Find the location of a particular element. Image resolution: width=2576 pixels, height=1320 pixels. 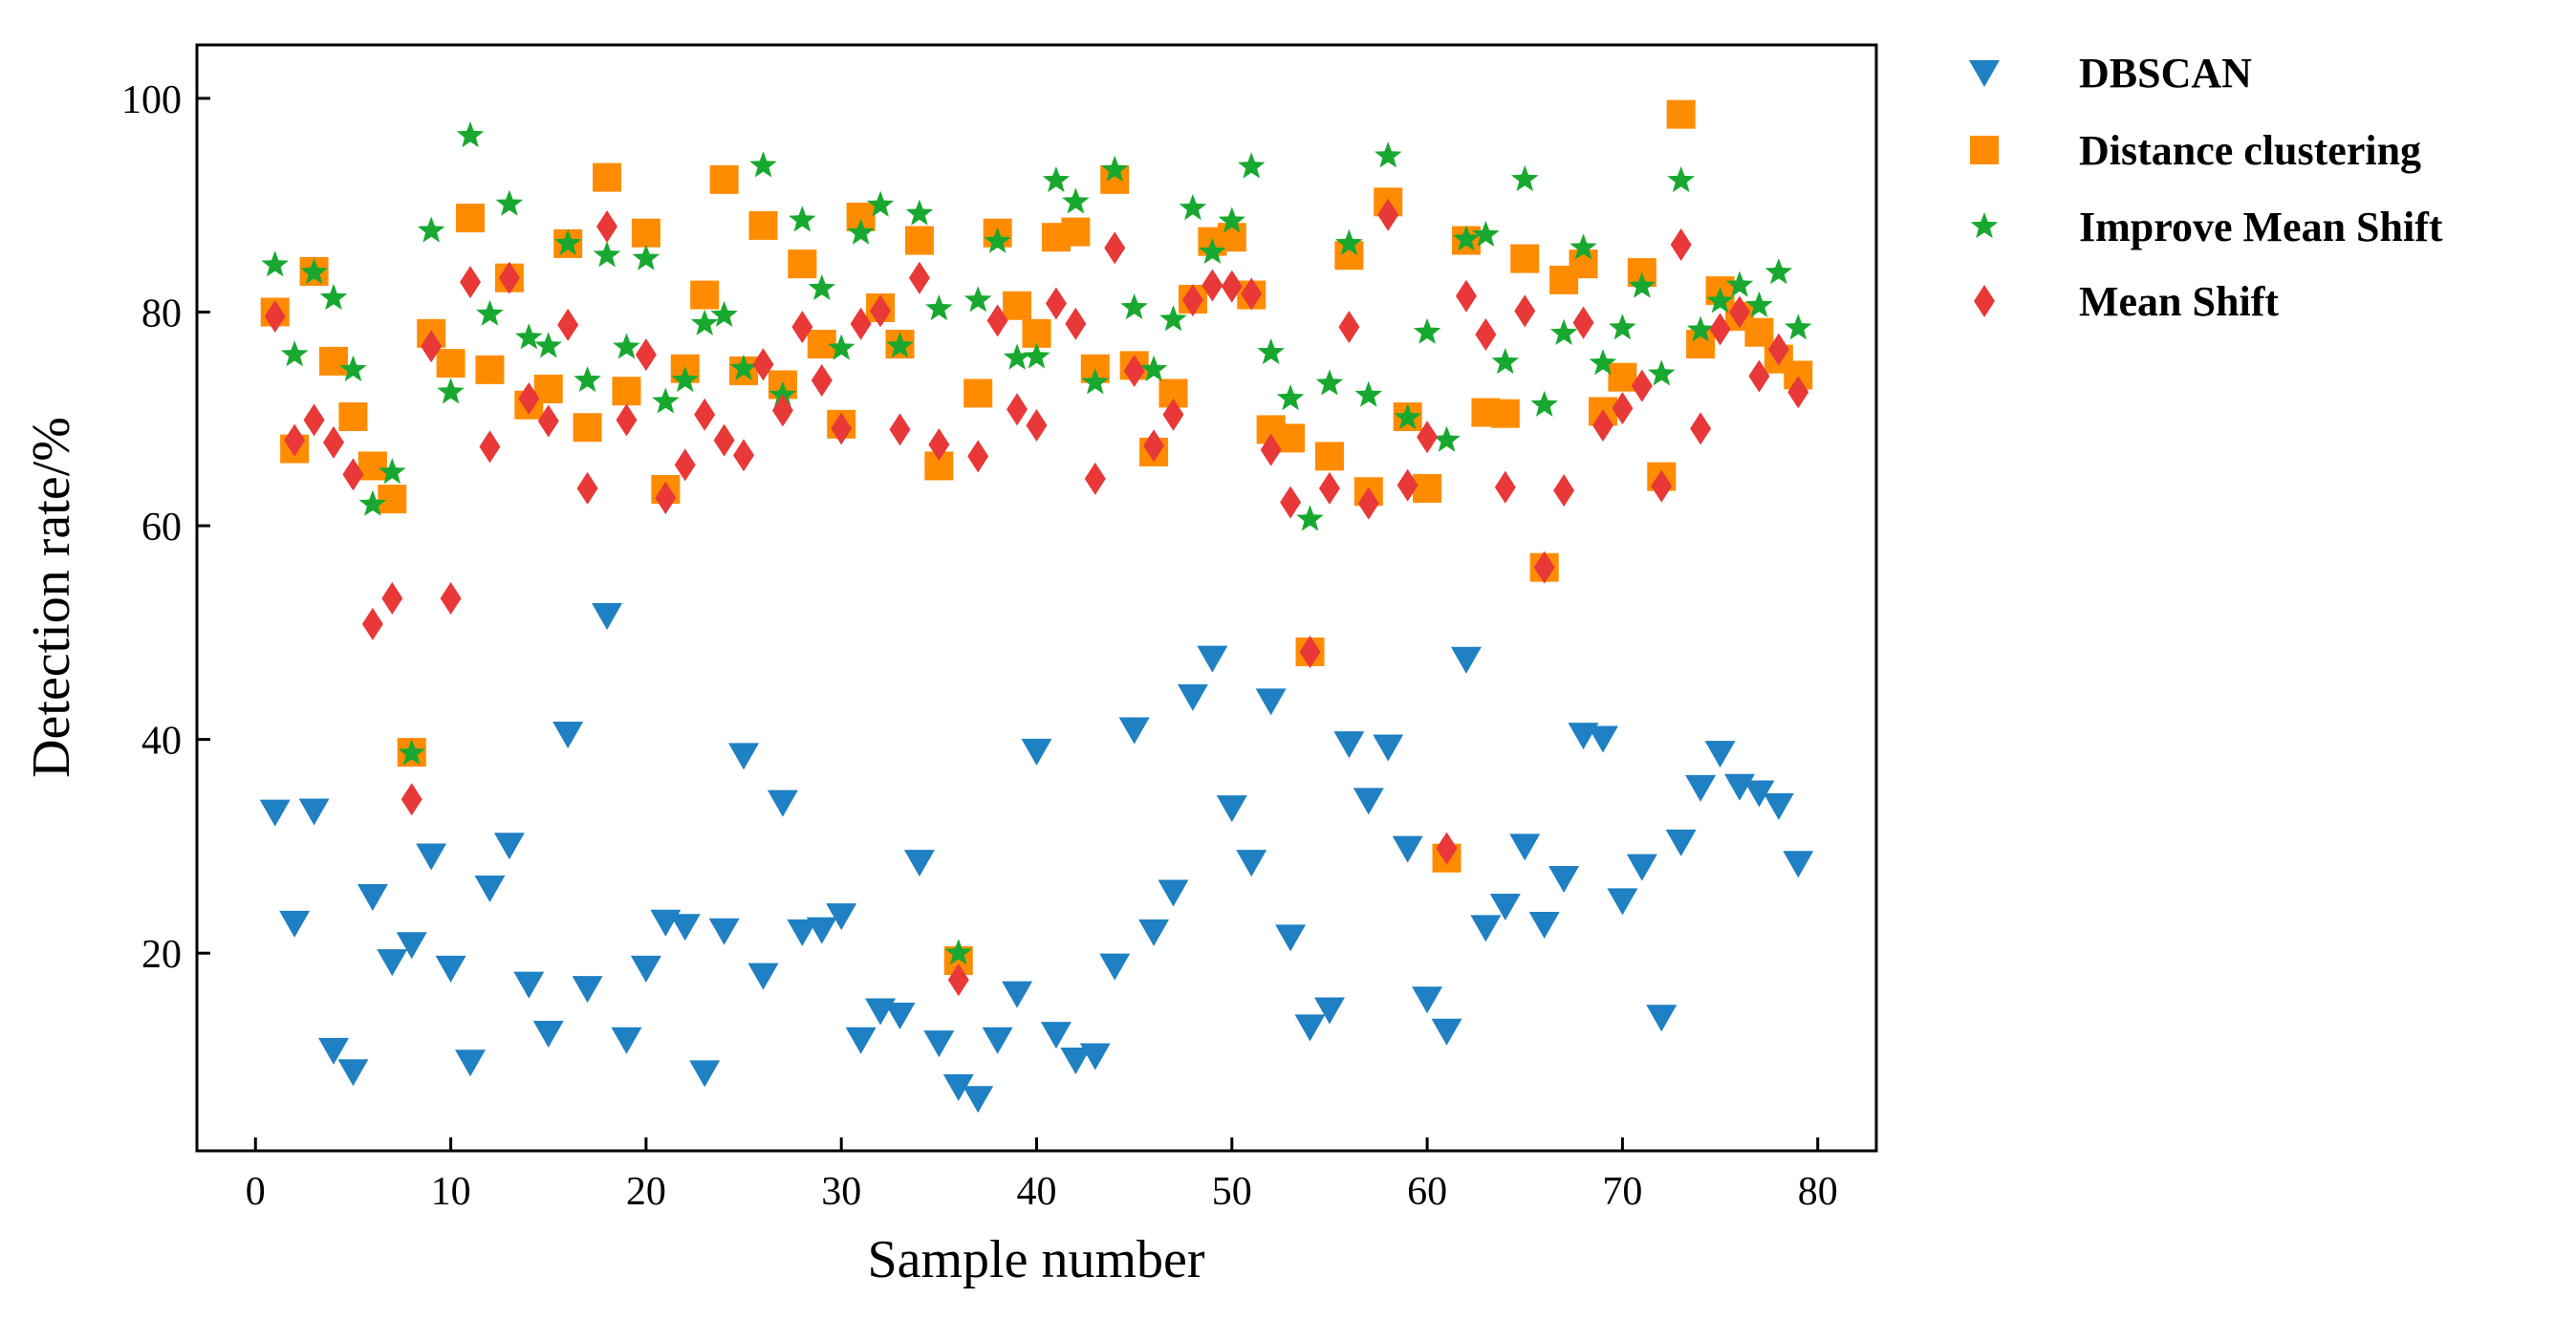

x-tick-label: 50 is located at coordinates (1232, 1192).